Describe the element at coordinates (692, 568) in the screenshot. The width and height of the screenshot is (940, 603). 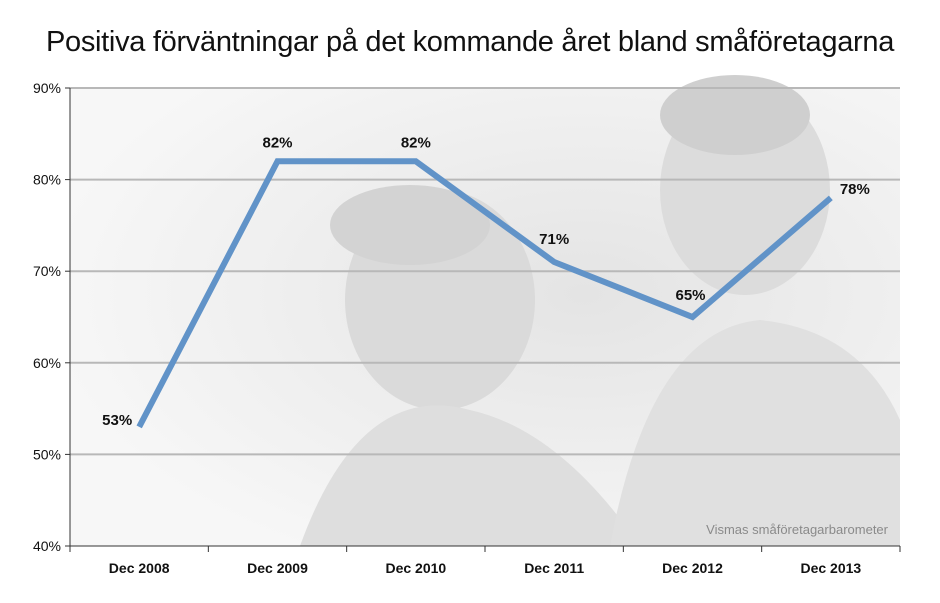
I see `x-tick-label: Dec 2012` at that location.